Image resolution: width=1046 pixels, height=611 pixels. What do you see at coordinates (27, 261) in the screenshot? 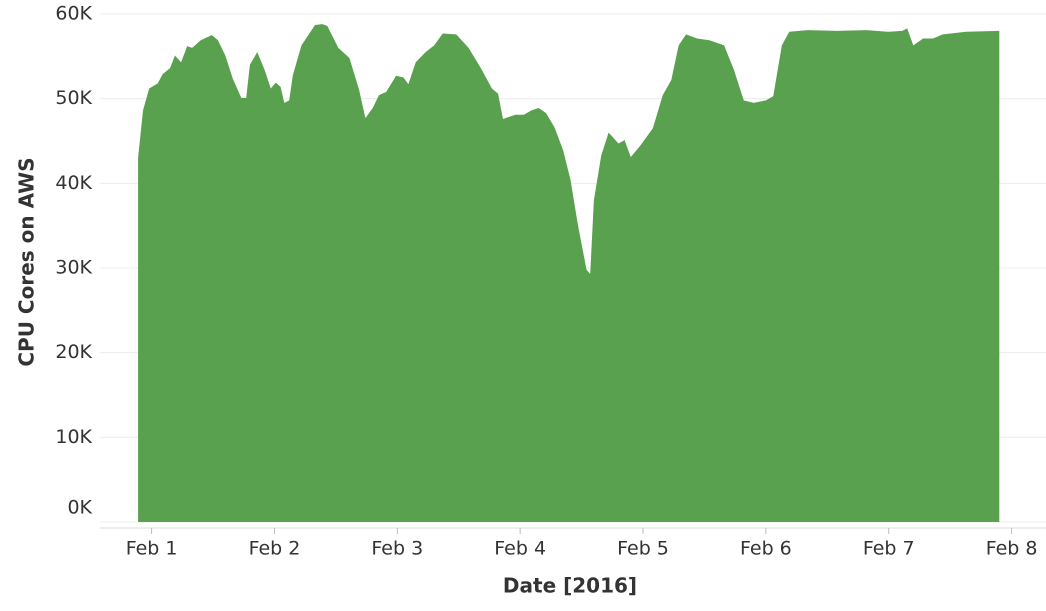
I see `y-axis-title: CPU Cores on AWS` at bounding box center [27, 261].